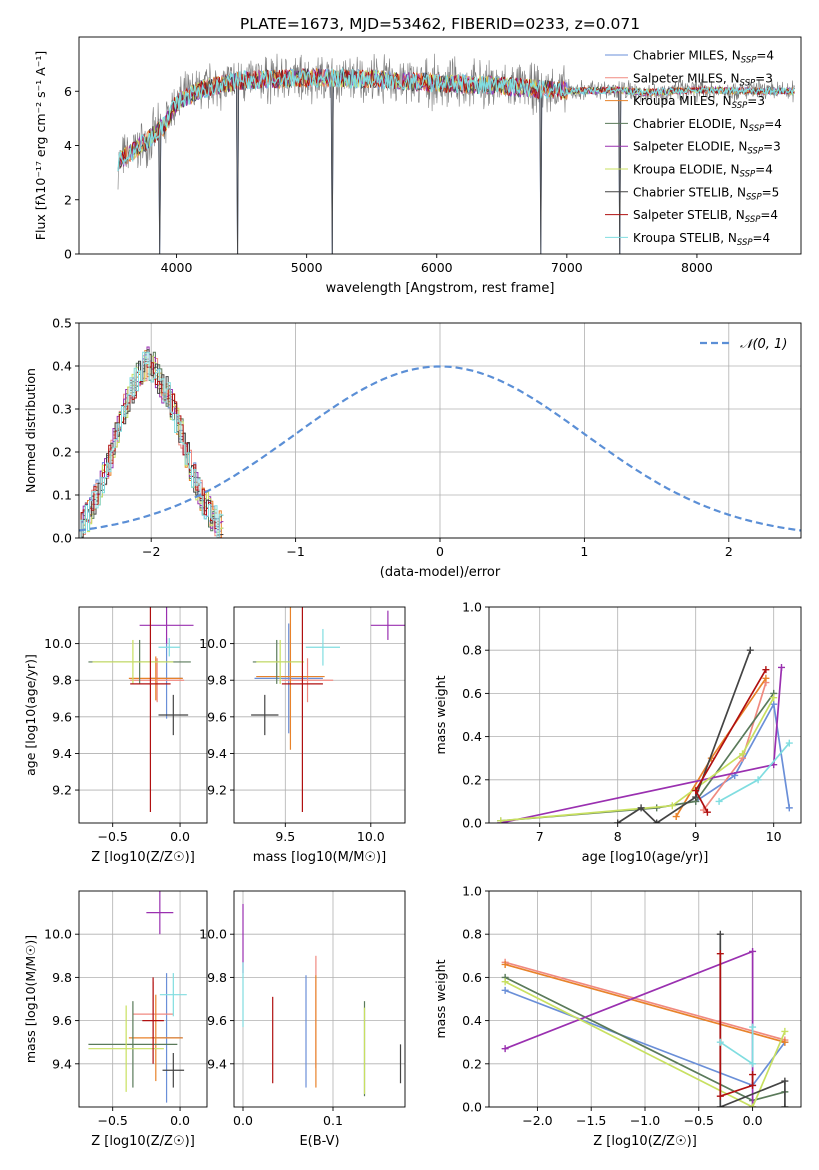 The image size is (819, 1170). Describe the element at coordinates (62, 790) in the screenshot. I see `y-tick-label: 9.2` at that location.